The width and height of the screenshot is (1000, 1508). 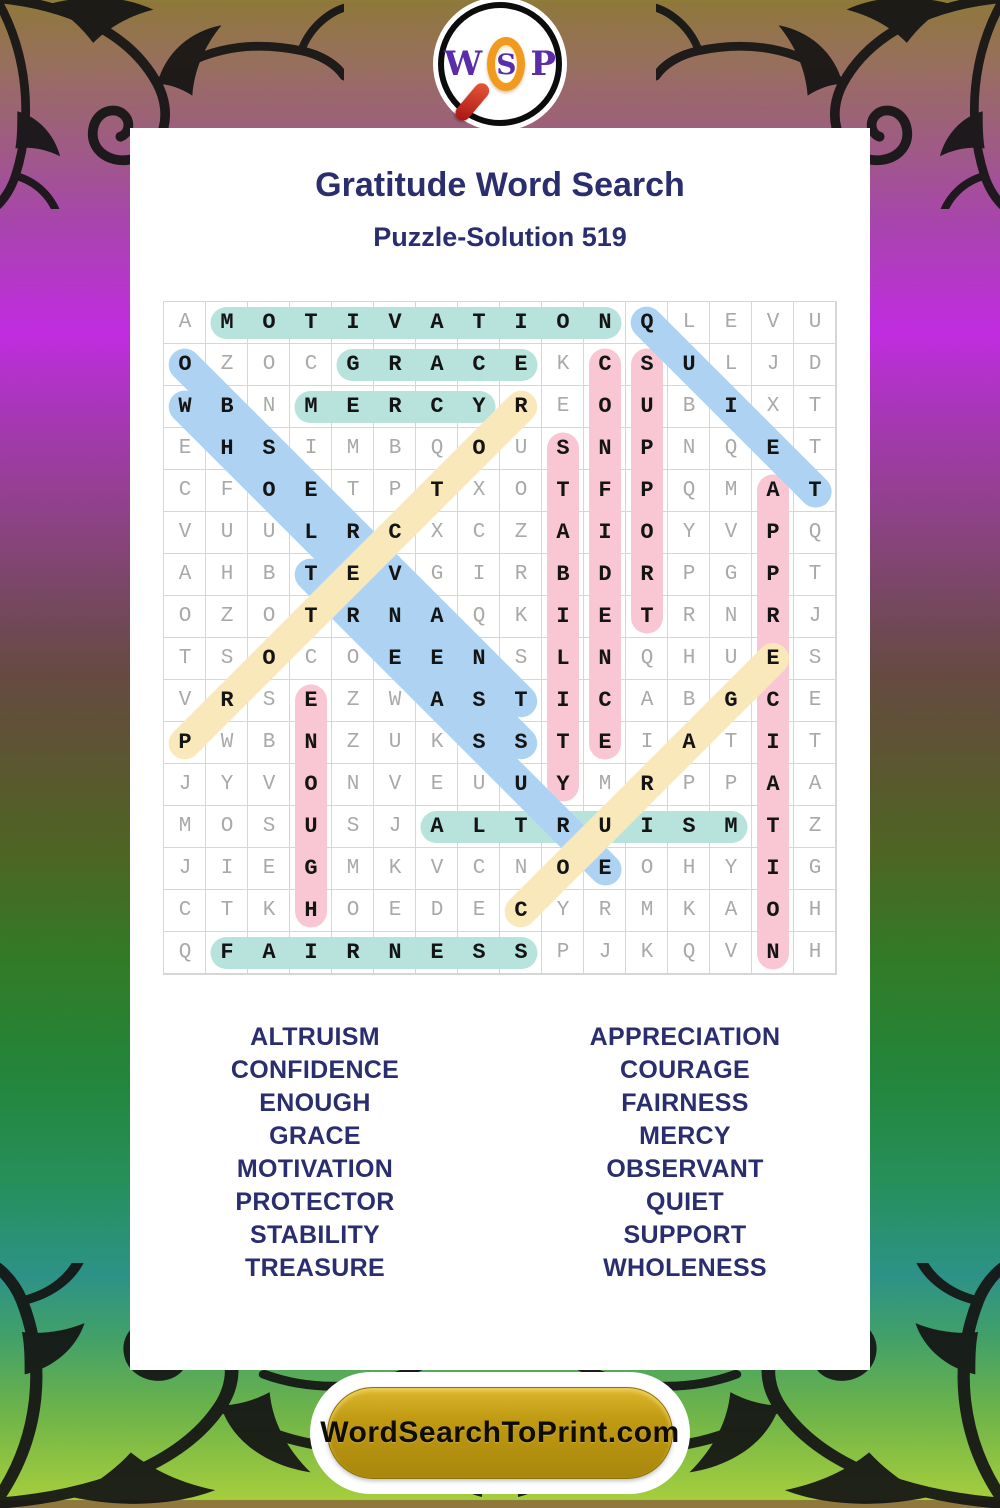 What do you see at coordinates (689, 658) in the screenshot?
I see `grid-cell: H` at bounding box center [689, 658].